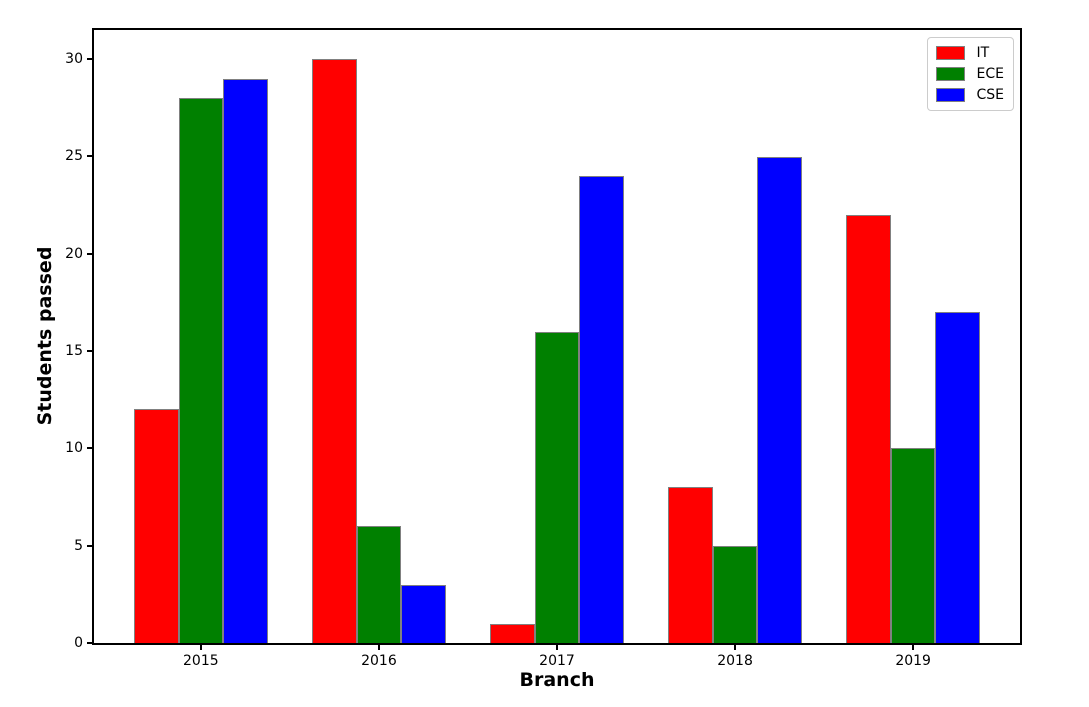  What do you see at coordinates (78, 545) in the screenshot?
I see `y-tick-label-5: 5` at bounding box center [78, 545].